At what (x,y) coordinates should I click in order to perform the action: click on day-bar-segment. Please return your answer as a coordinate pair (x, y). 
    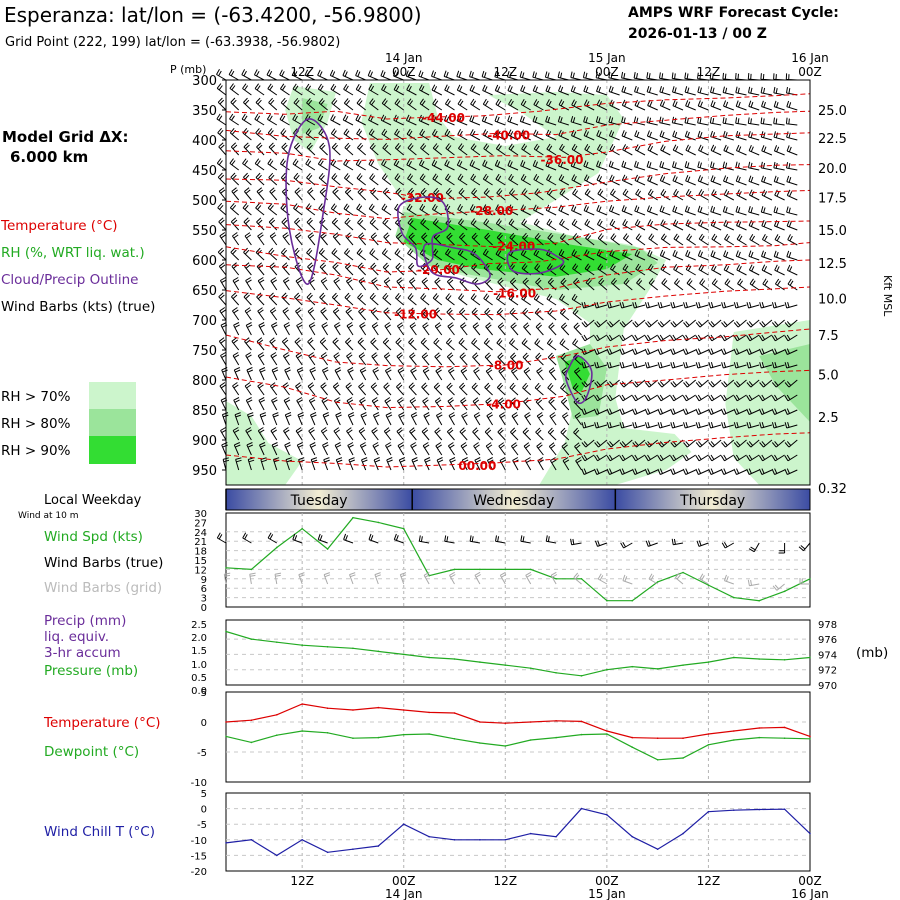
    Looking at the image, I should click on (712, 499).